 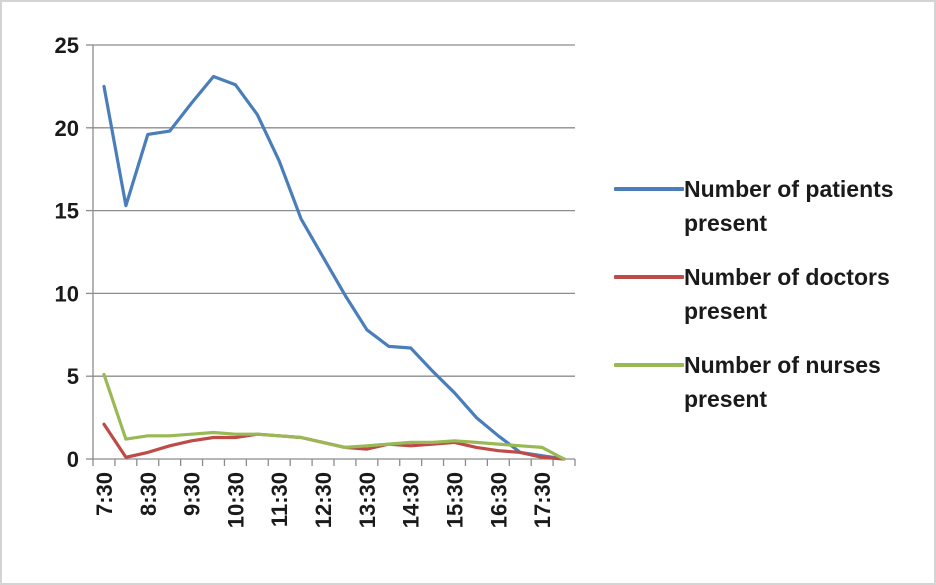 What do you see at coordinates (782, 382) in the screenshot?
I see `legend-label-nurses: Number of nurses present` at bounding box center [782, 382].